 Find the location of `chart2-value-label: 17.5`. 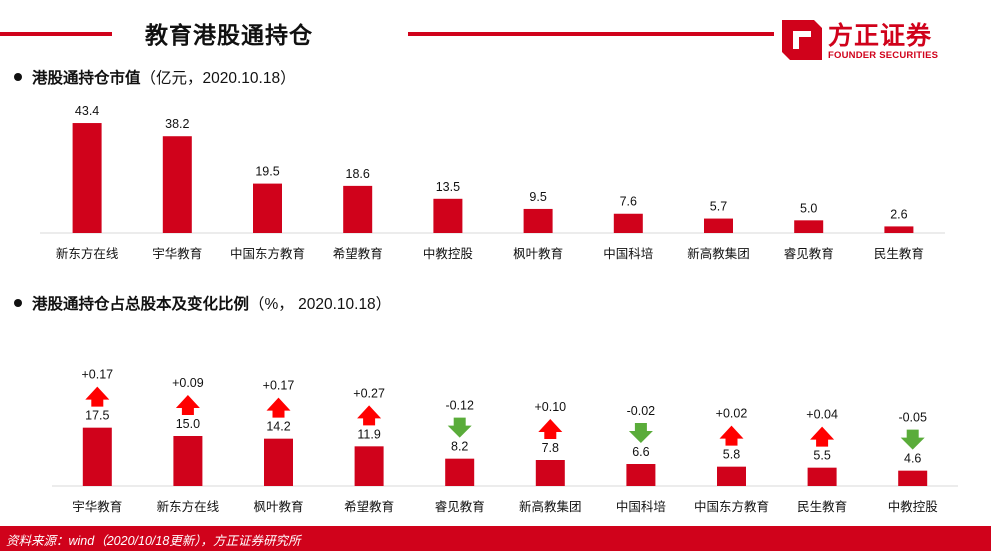

chart2-value-label: 17.5 is located at coordinates (97, 416).